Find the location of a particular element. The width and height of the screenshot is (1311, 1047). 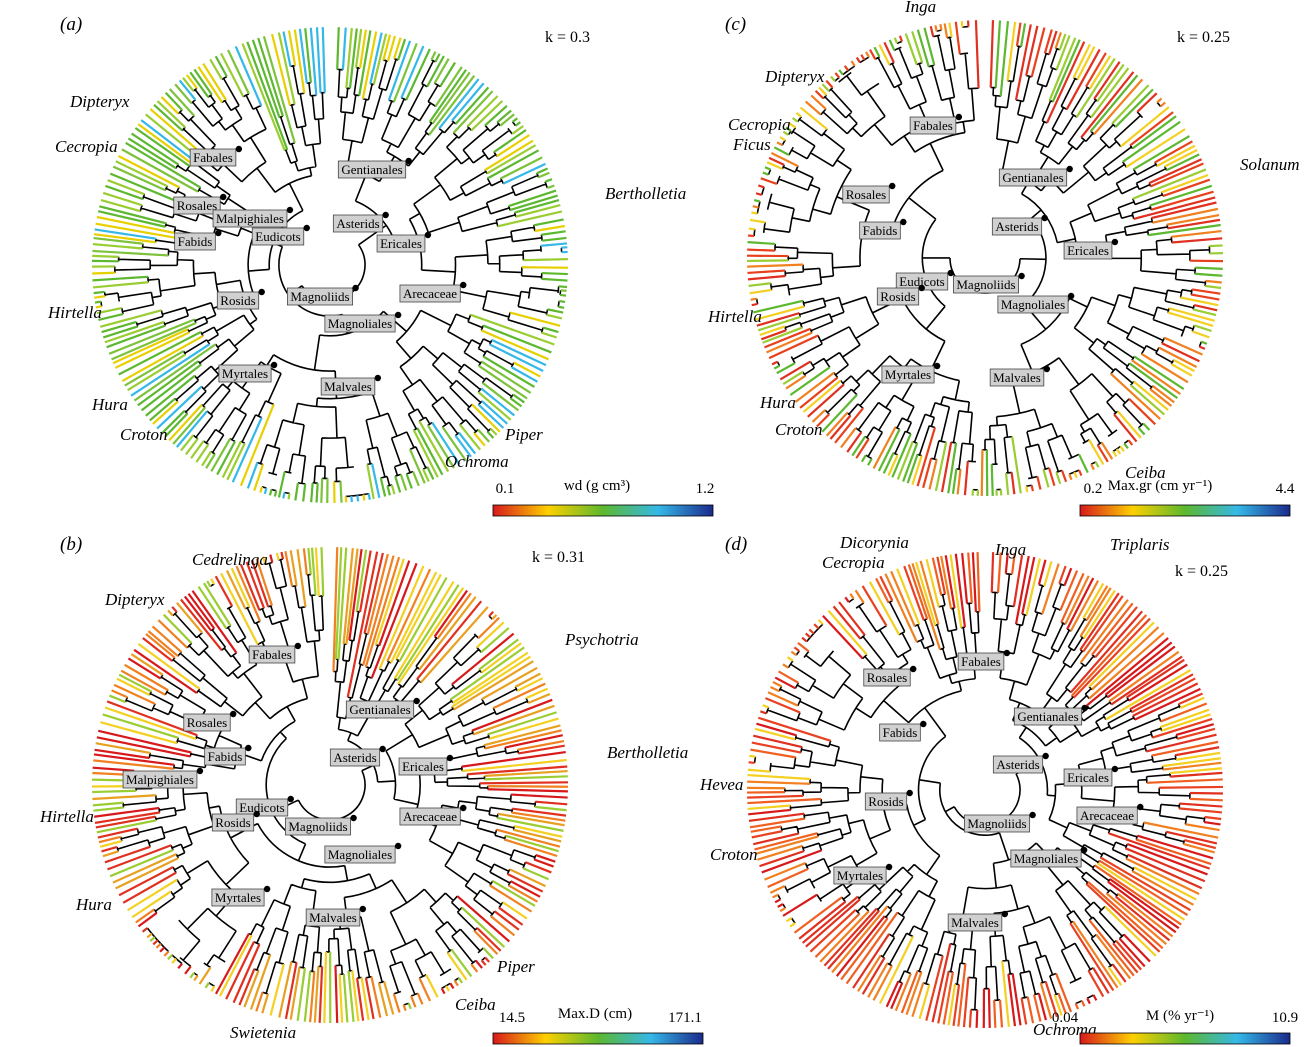

clade-label: Fabids is located at coordinates (225, 756).